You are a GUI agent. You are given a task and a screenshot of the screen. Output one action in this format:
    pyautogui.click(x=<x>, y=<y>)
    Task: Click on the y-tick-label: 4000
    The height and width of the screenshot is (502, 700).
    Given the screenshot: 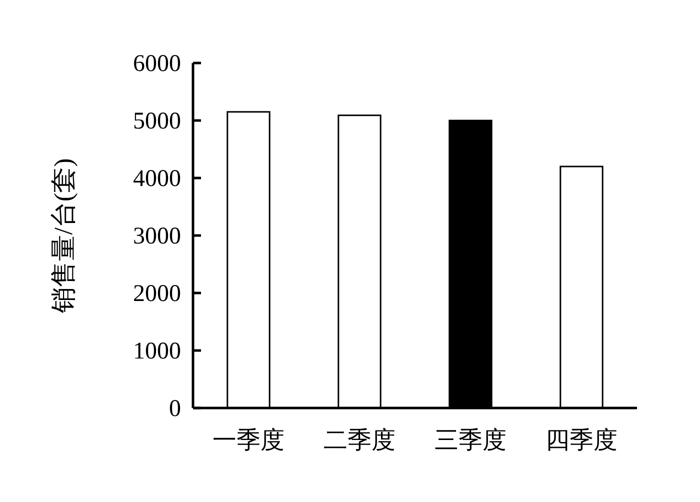 What is the action you would take?
    pyautogui.click(x=157, y=179)
    